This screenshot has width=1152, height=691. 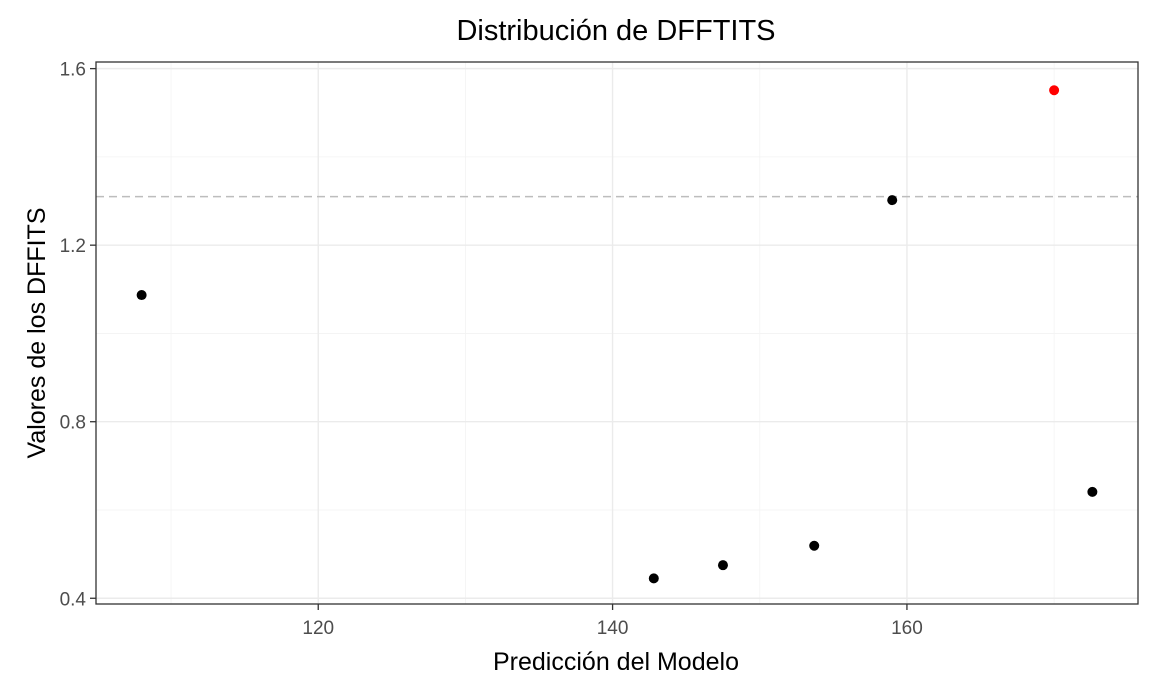 I want to click on y-tick-label: 1.6, so click(x=73, y=70).